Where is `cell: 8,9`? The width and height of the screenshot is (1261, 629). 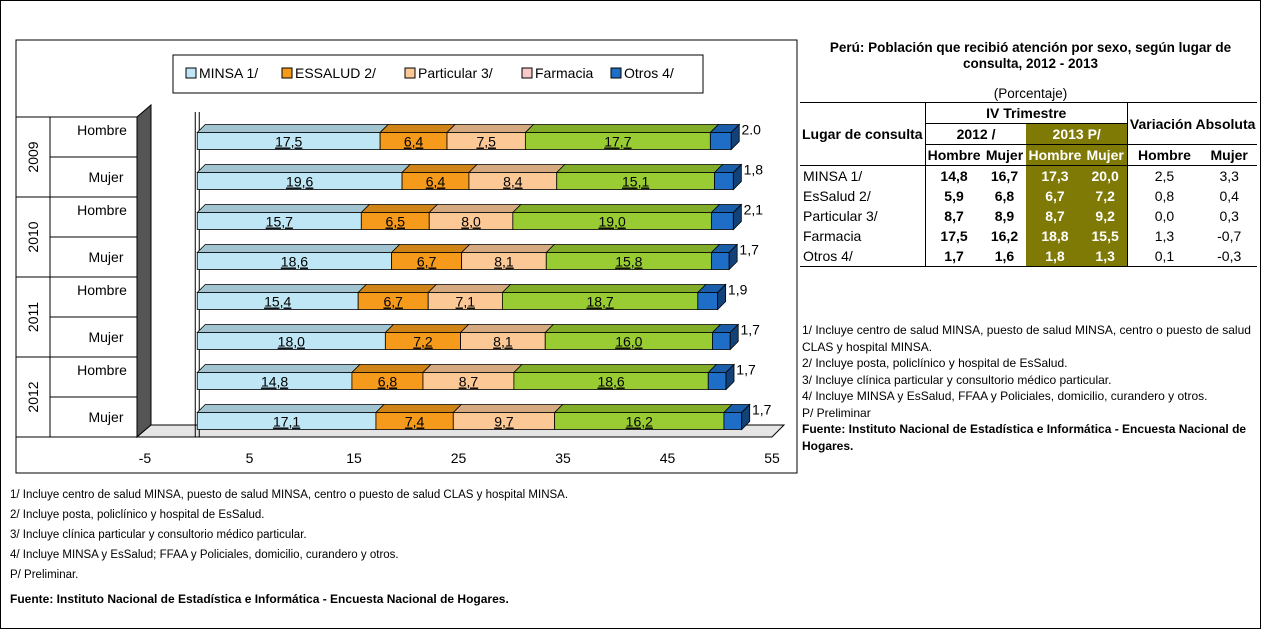 cell: 8,9 is located at coordinates (1004, 216).